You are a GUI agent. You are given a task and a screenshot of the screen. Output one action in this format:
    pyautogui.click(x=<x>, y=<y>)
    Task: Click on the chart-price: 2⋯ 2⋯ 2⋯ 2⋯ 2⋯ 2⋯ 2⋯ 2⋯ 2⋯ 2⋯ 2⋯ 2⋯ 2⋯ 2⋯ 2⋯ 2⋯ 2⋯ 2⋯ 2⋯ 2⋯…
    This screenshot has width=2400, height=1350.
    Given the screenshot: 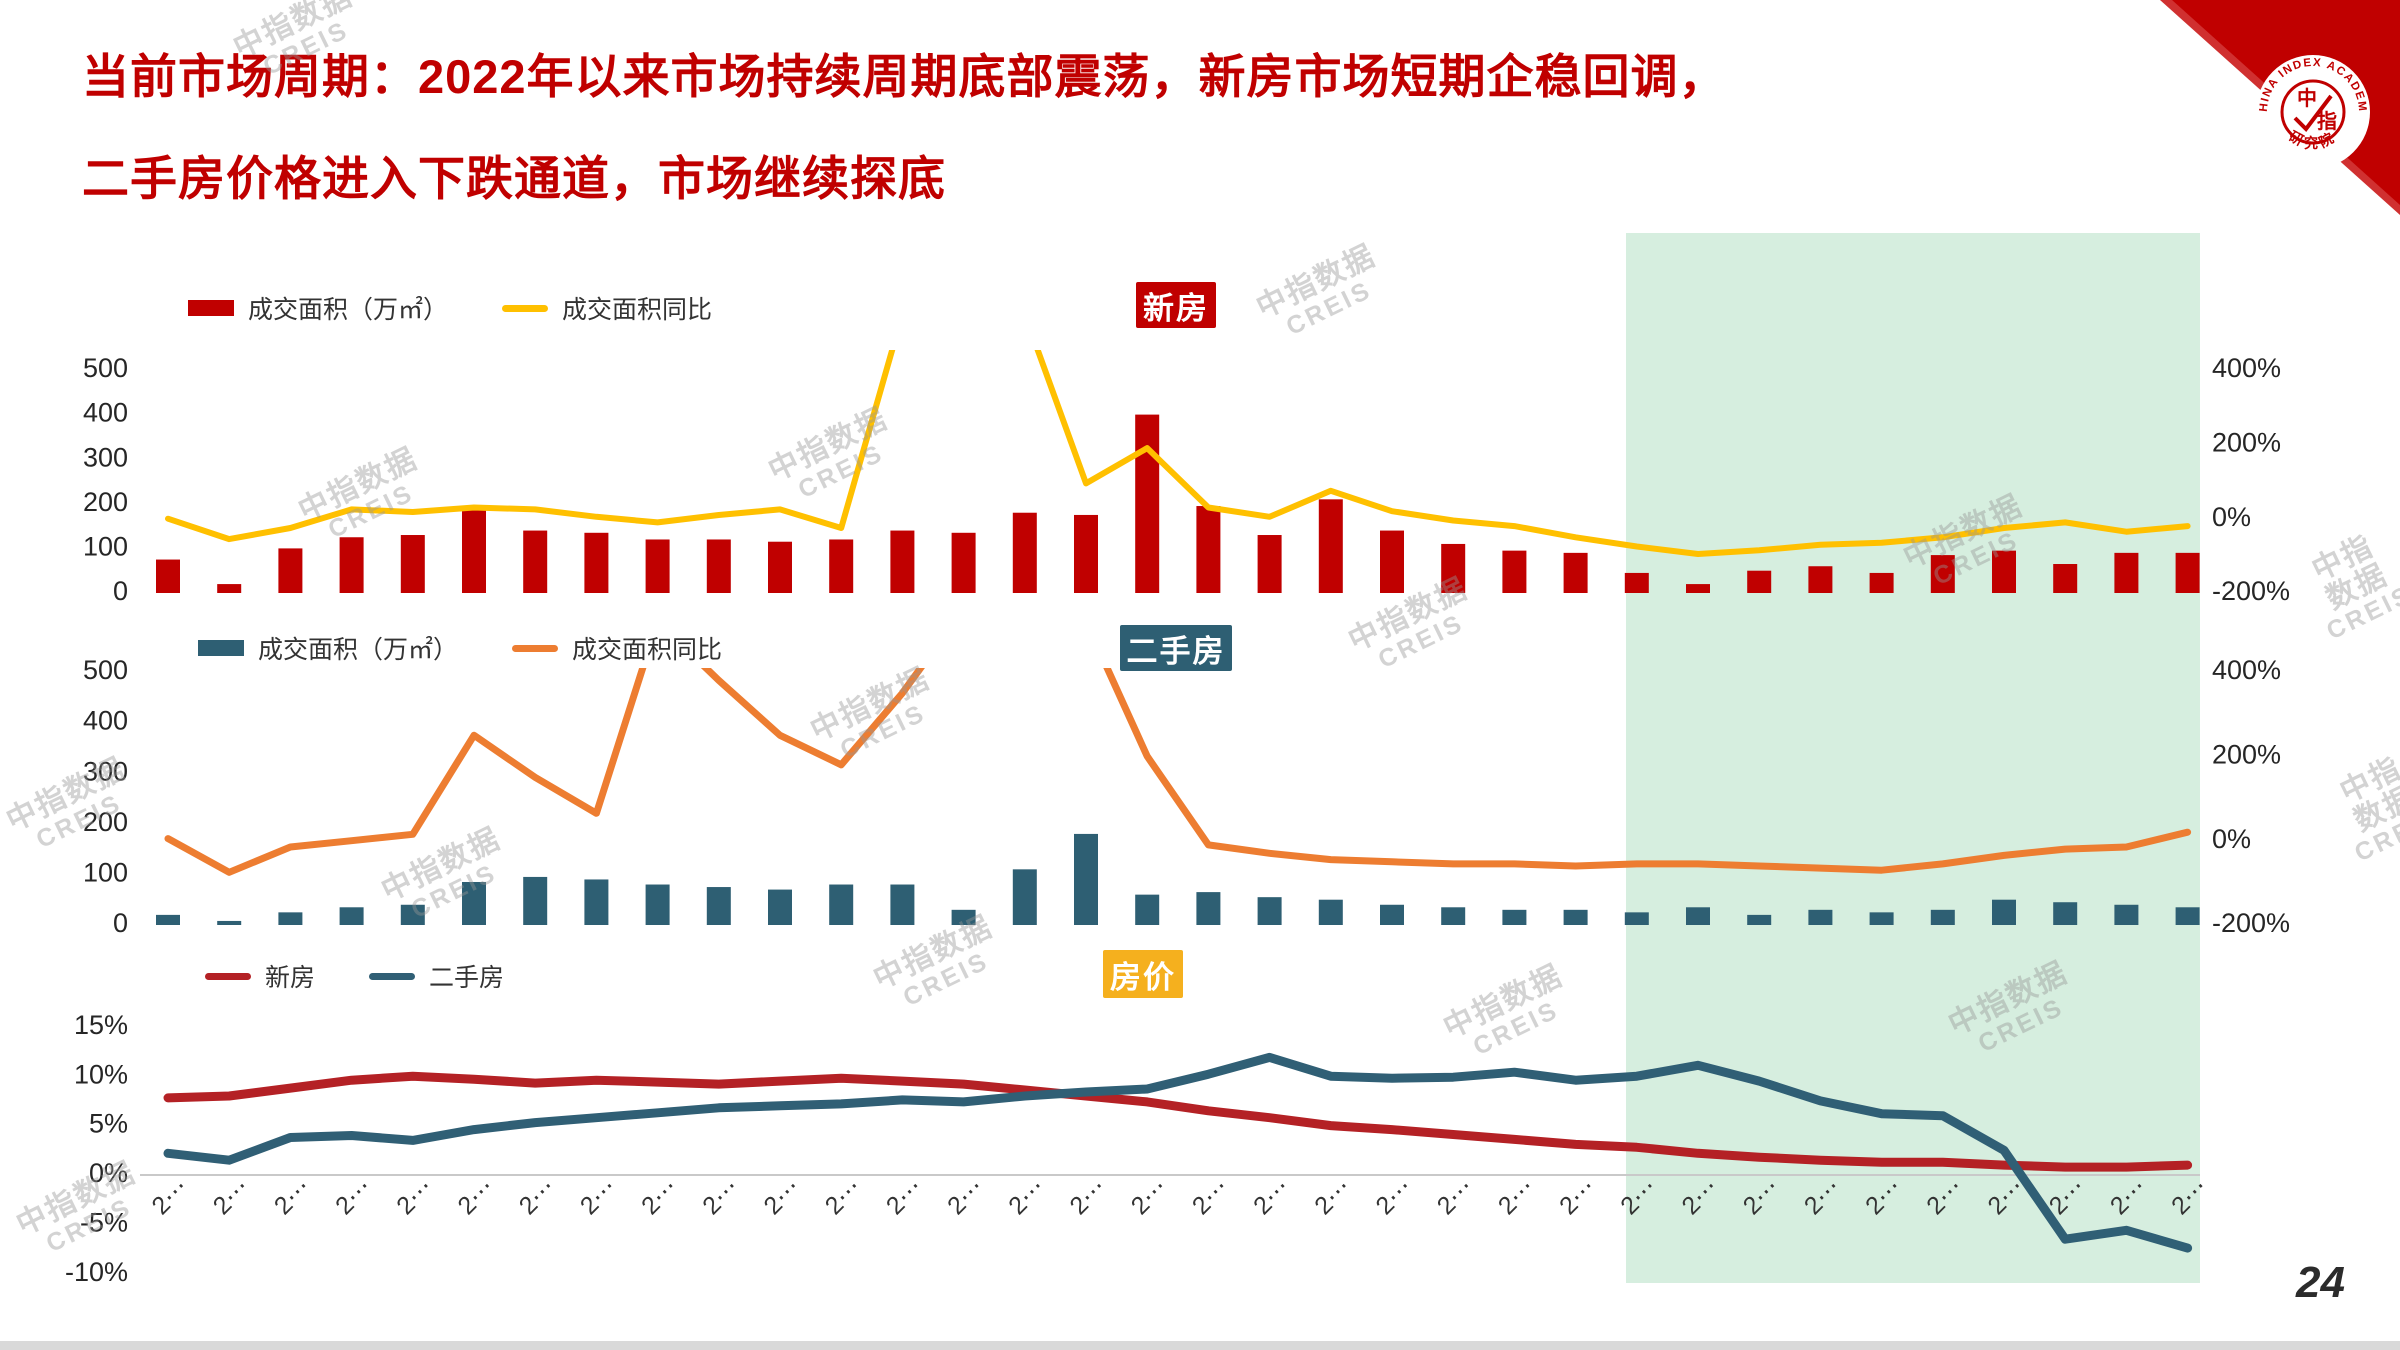 What is the action you would take?
    pyautogui.click(x=1176, y=1152)
    